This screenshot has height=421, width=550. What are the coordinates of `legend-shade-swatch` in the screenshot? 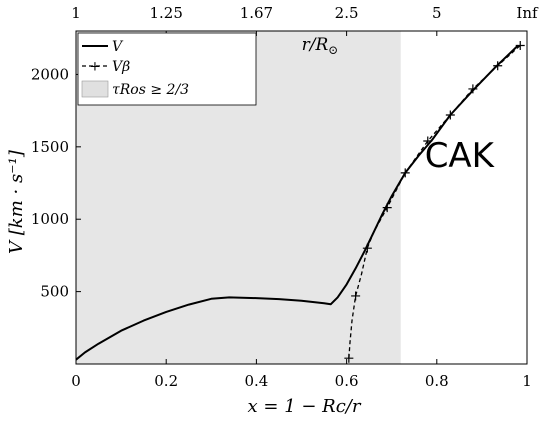 It's located at (95, 89).